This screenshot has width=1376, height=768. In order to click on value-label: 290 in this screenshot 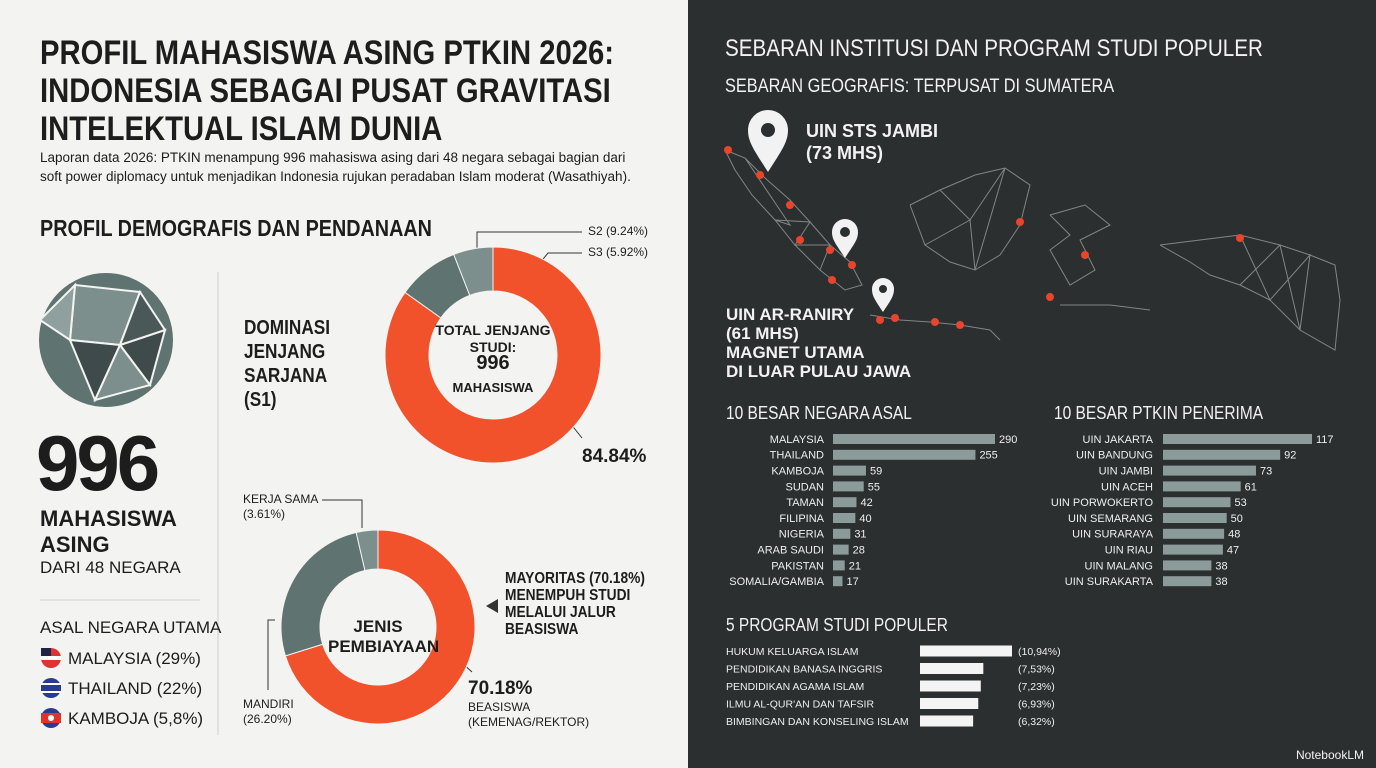, I will do `click(1008, 440)`.